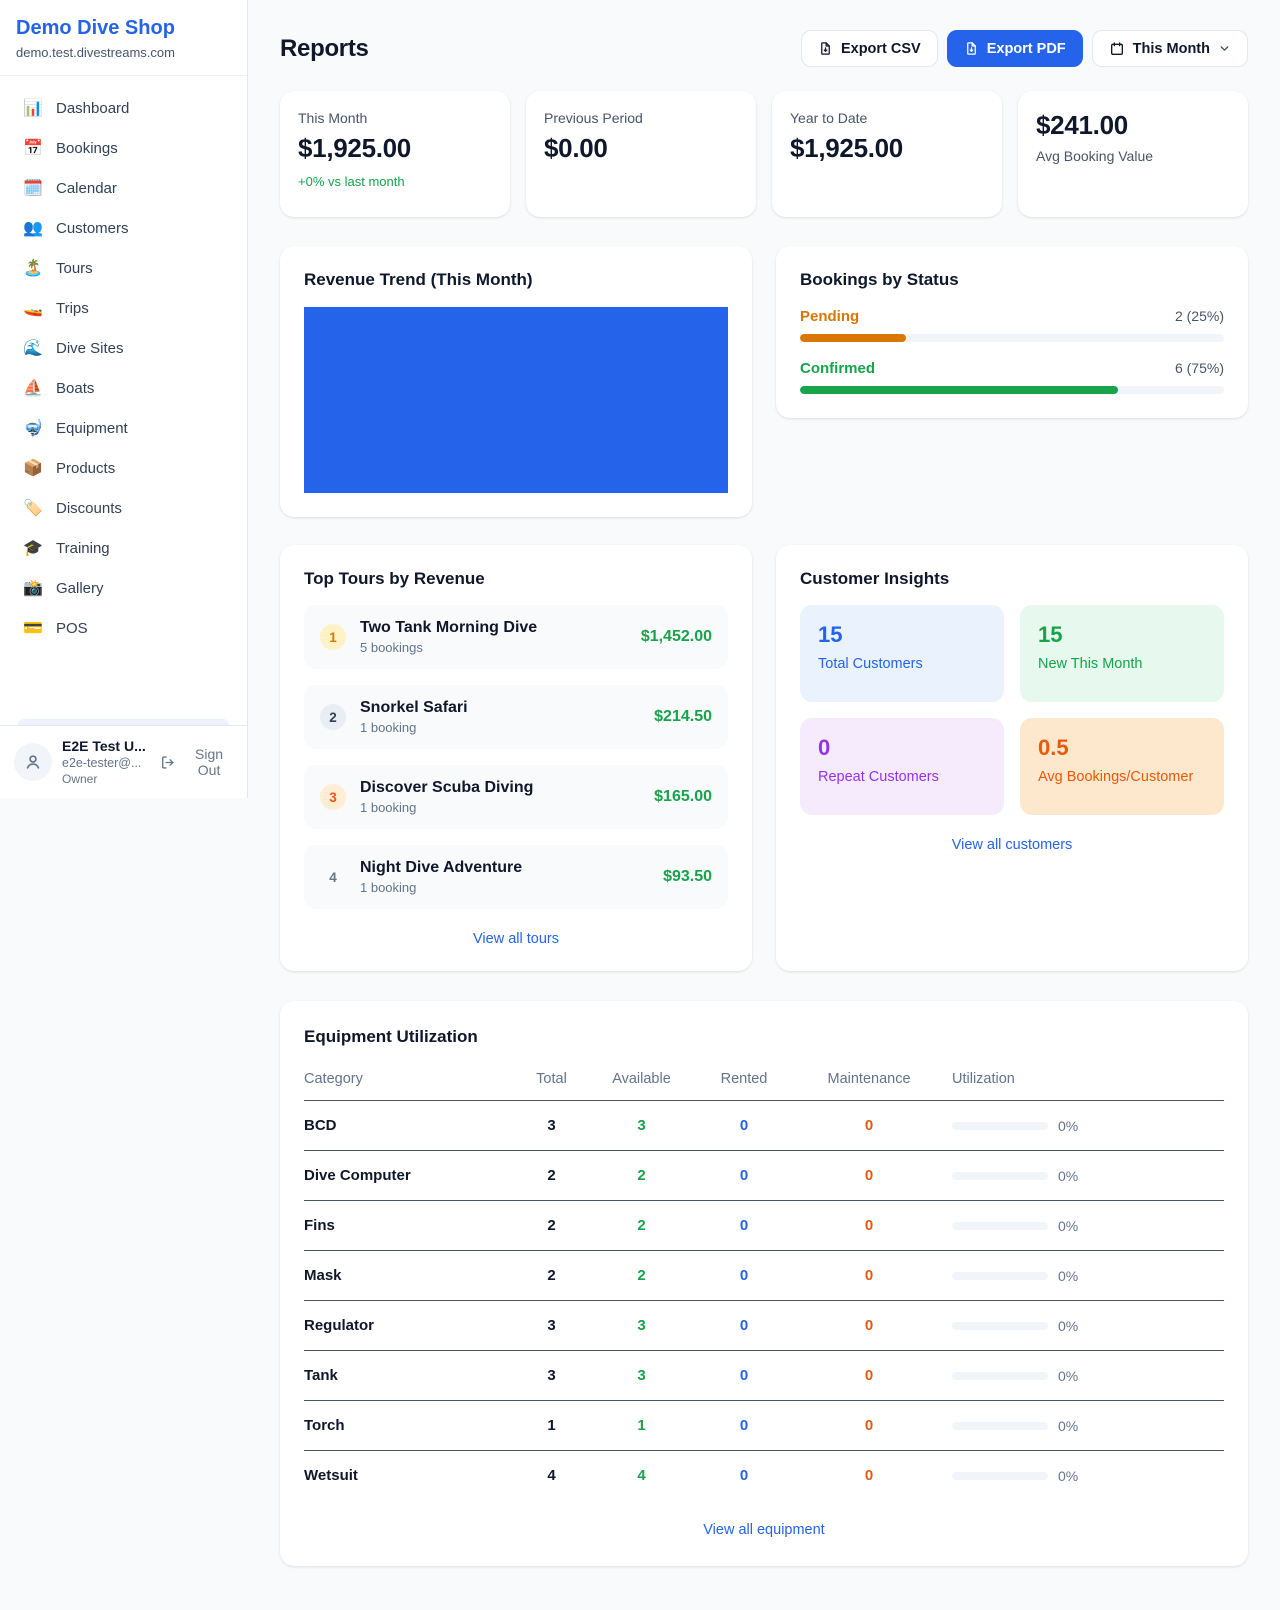 The image size is (1280, 1610). What do you see at coordinates (123, 148) in the screenshot?
I see `sidebar-item-bookings: 📅 Bookings` at bounding box center [123, 148].